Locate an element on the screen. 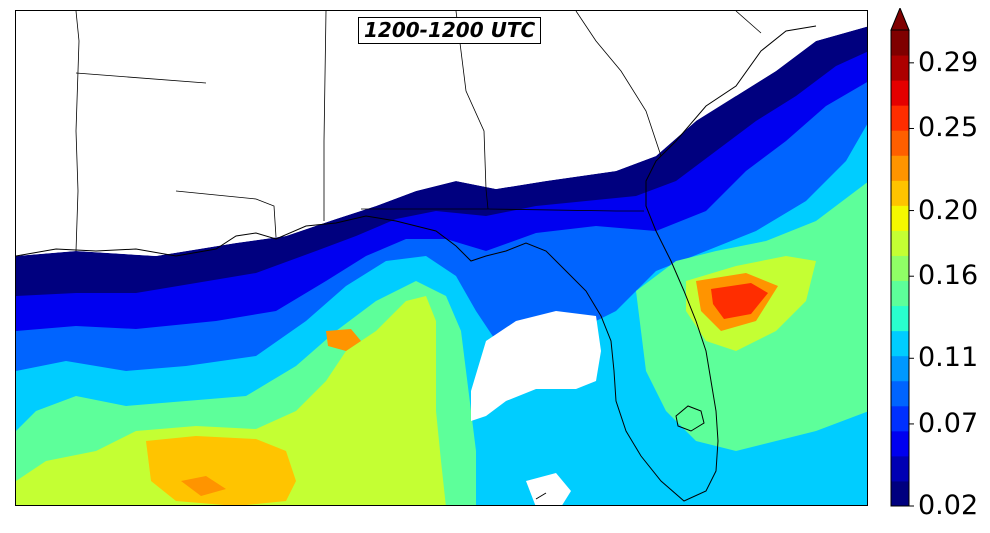 The height and width of the screenshot is (533, 990). colorbar-frame is located at coordinates (900, 268).